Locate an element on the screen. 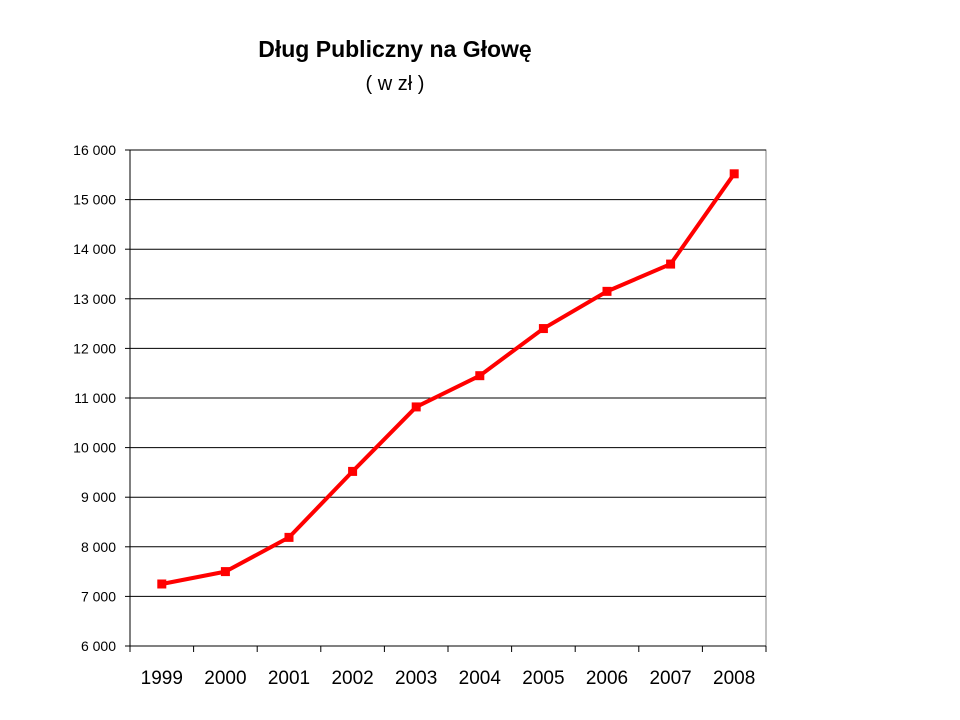 The width and height of the screenshot is (960, 720). y-tick-label: 6 000 is located at coordinates (98, 646).